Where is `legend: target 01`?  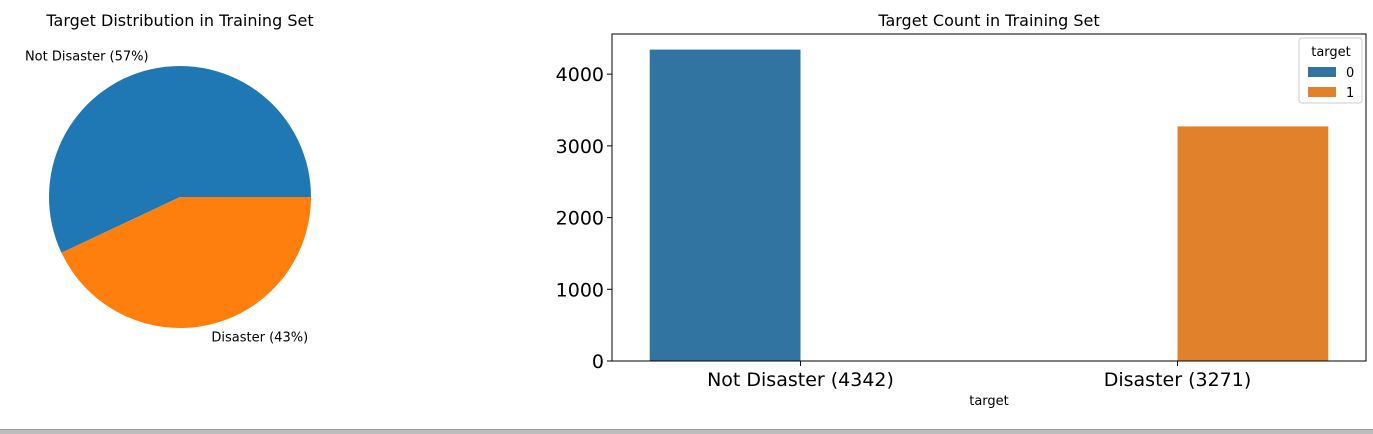
legend: target 01 is located at coordinates (1330, 70).